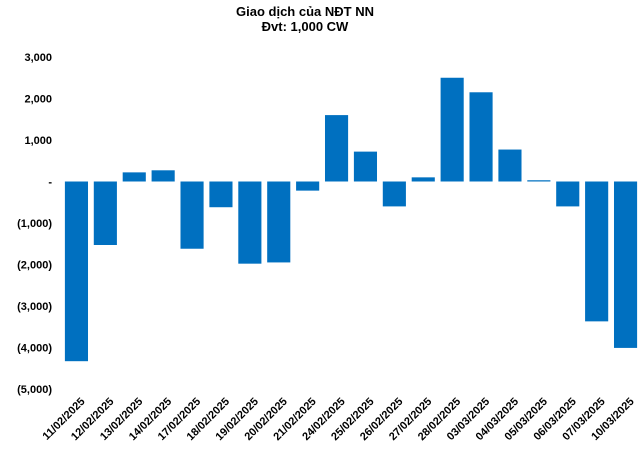 The width and height of the screenshot is (640, 452). I want to click on y-tick-label: (3,000), so click(34, 307).